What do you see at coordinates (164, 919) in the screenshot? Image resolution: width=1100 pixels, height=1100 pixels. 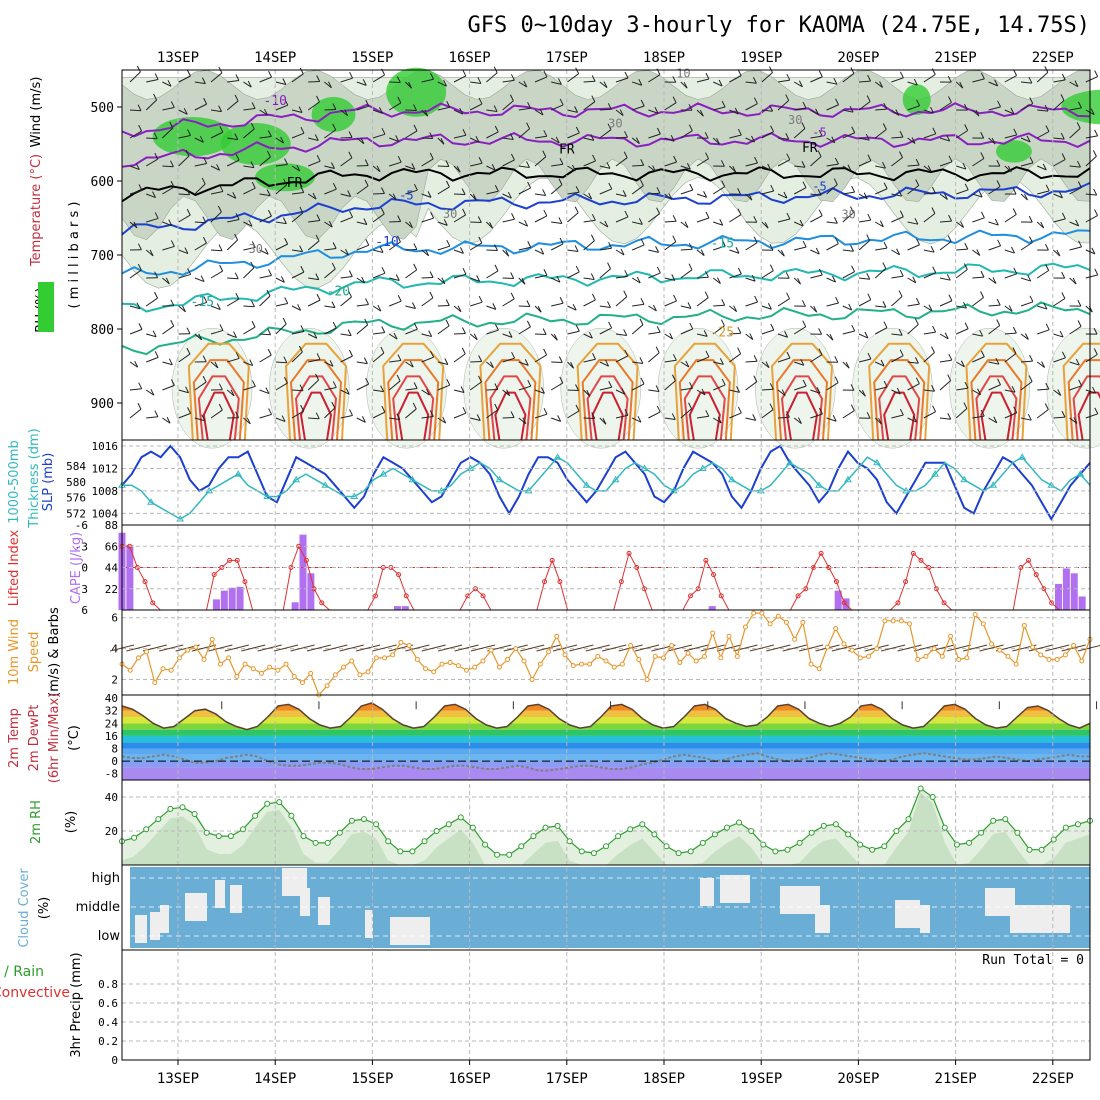 I see `cloud-gap` at bounding box center [164, 919].